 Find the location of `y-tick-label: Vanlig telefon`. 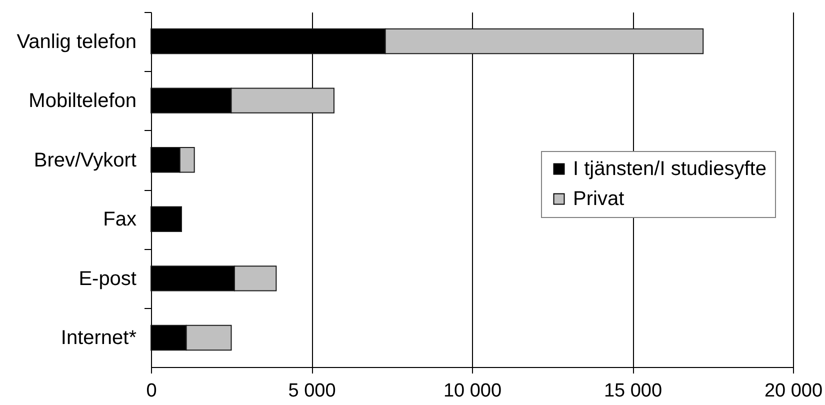

y-tick-label: Vanlig telefon is located at coordinates (76, 41).